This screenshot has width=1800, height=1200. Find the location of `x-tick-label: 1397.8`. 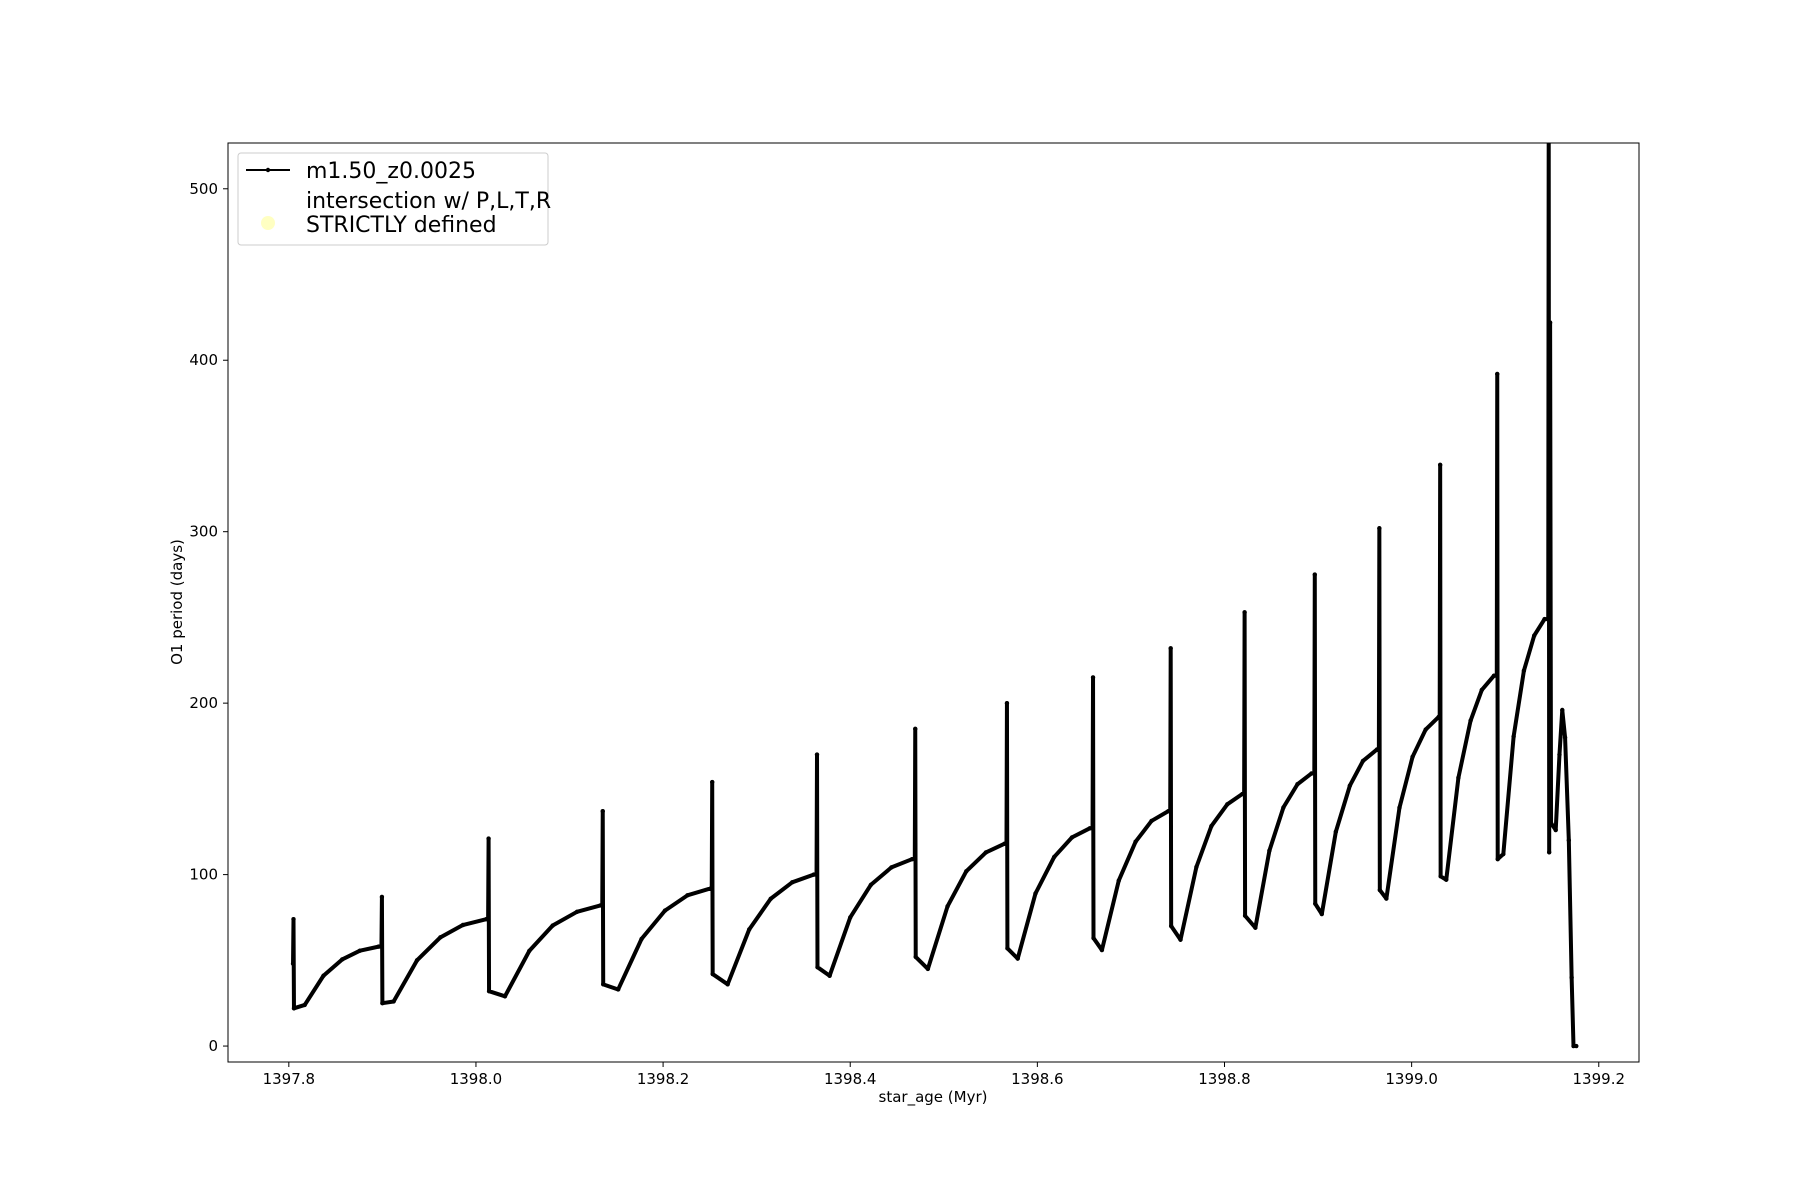

x-tick-label: 1397.8 is located at coordinates (289, 1079).